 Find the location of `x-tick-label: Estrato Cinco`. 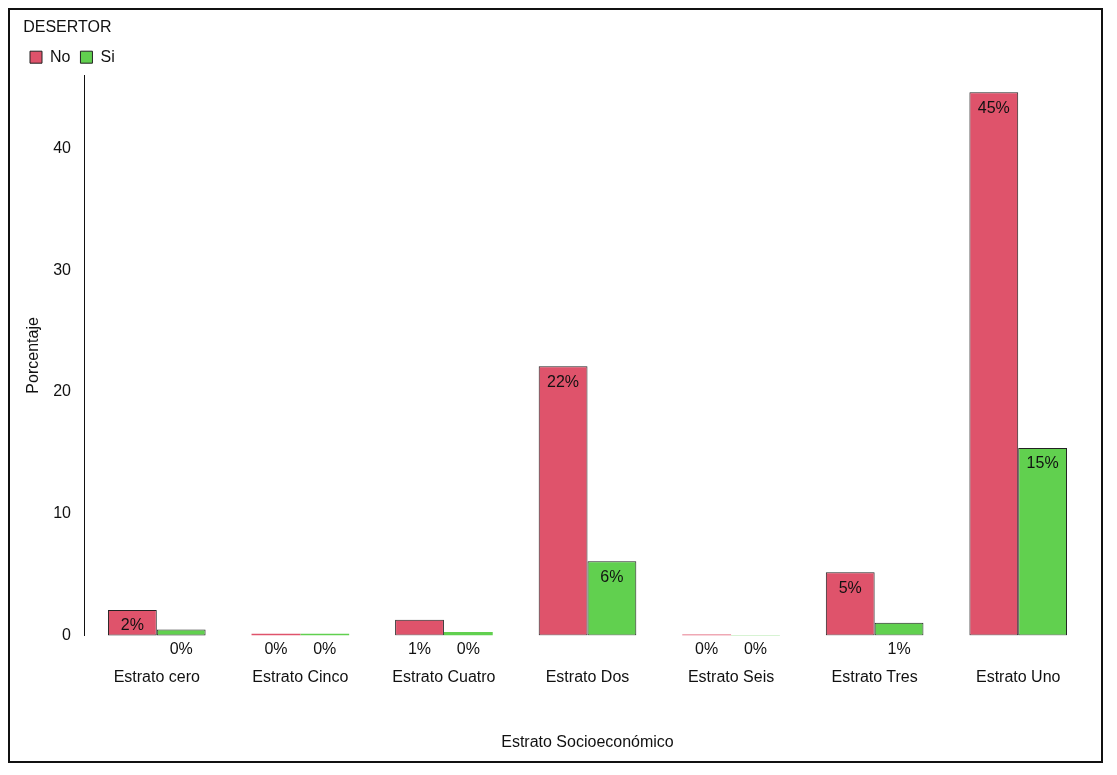

x-tick-label: Estrato Cinco is located at coordinates (300, 676).